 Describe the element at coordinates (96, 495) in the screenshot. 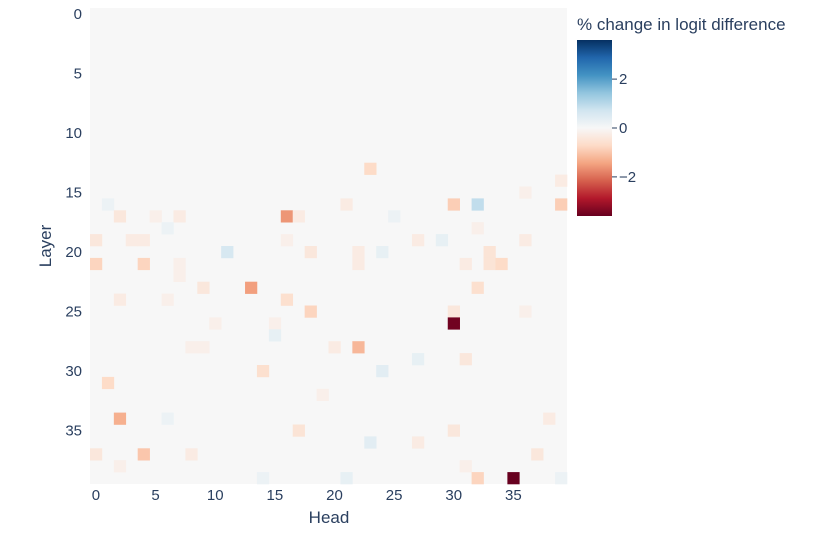

I see `x-tick-label: 0` at that location.